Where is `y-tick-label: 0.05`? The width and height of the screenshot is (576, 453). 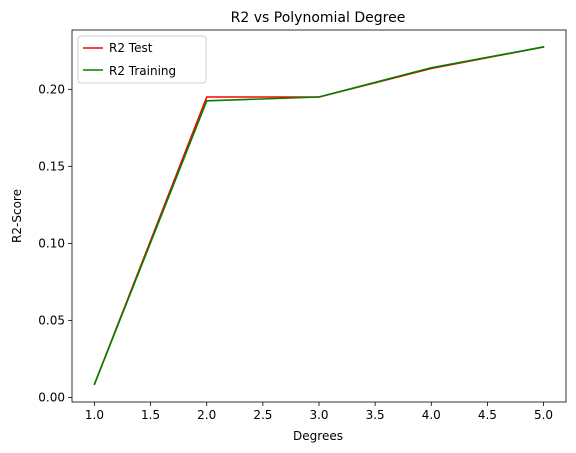
y-tick-label: 0.05 is located at coordinates (51, 320).